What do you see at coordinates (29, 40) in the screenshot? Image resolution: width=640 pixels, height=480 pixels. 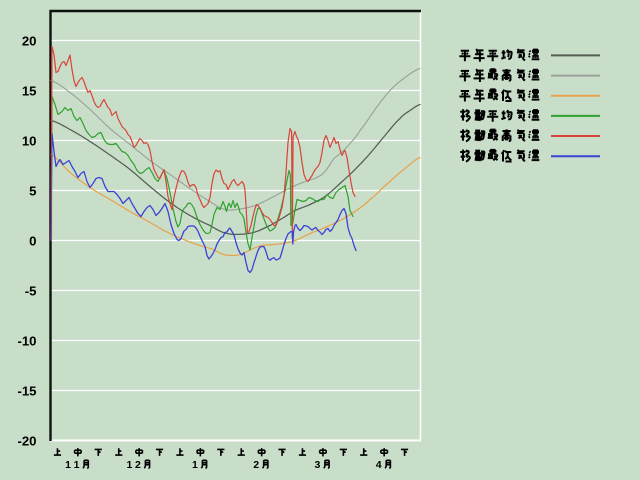 I see `svg-text: 20` at bounding box center [29, 40].